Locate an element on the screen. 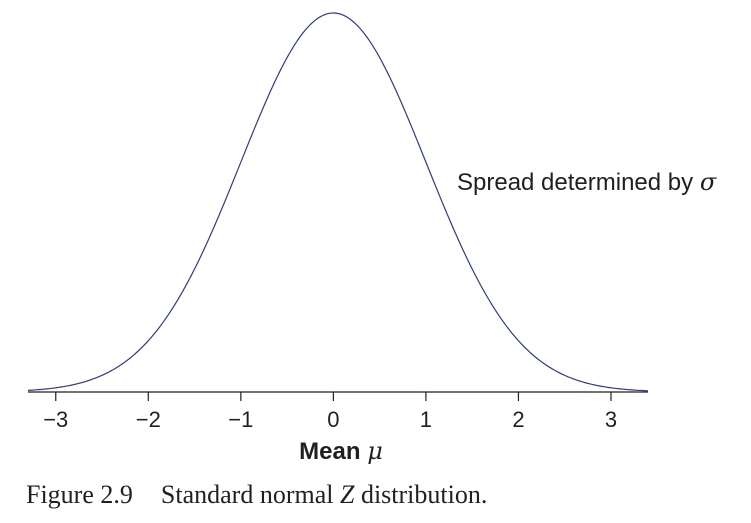 The height and width of the screenshot is (523, 751). spread-annotation-text: Spread determined by is located at coordinates (575, 182).